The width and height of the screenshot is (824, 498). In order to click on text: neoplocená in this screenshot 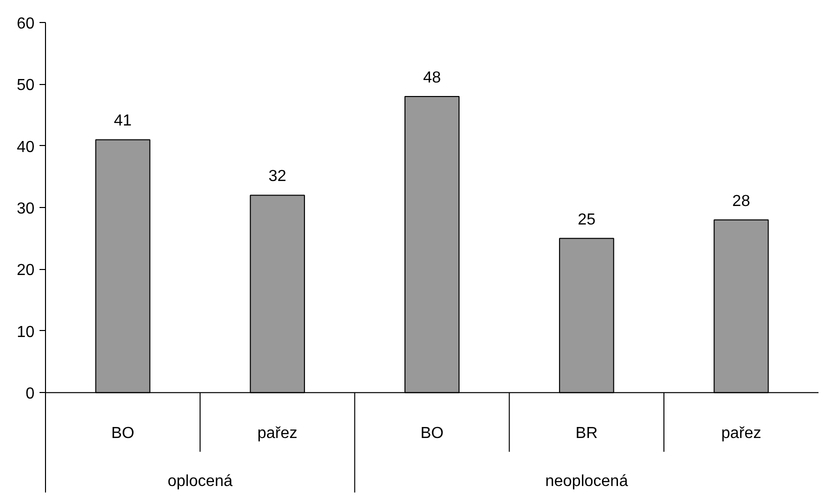, I will do `click(586, 481)`.